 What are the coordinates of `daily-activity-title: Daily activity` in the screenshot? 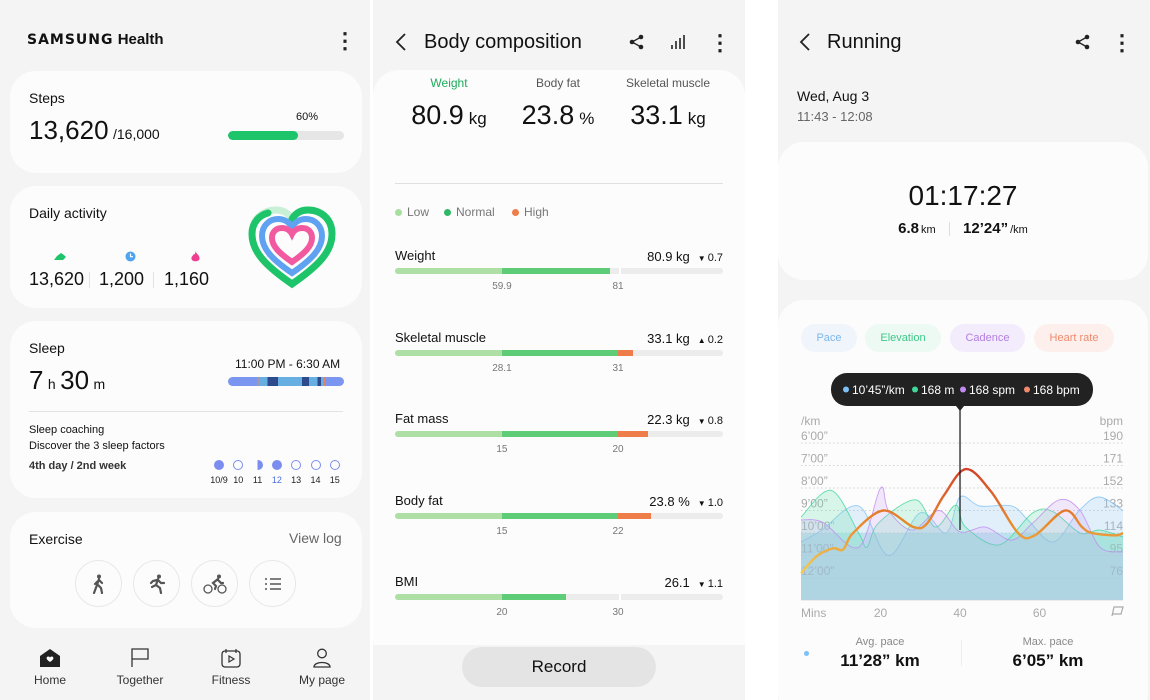 It's located at (68, 213).